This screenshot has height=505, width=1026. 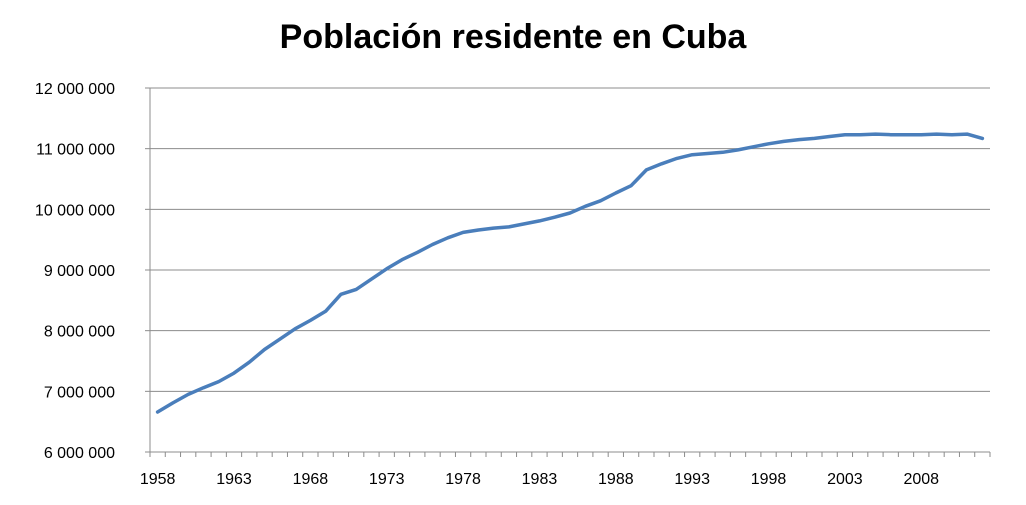 What do you see at coordinates (79, 271) in the screenshot?
I see `y-tick-label: 9 000 000` at bounding box center [79, 271].